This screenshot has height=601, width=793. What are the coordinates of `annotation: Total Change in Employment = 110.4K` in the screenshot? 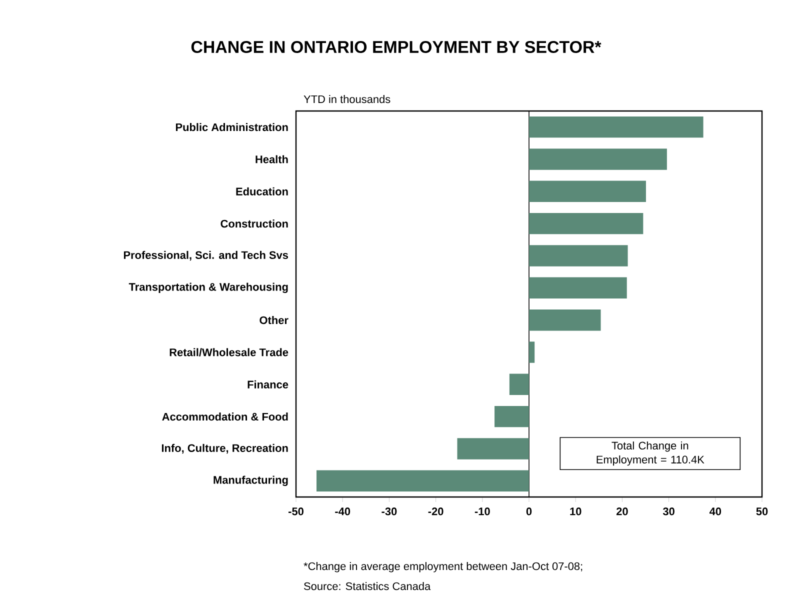 It's located at (650, 453).